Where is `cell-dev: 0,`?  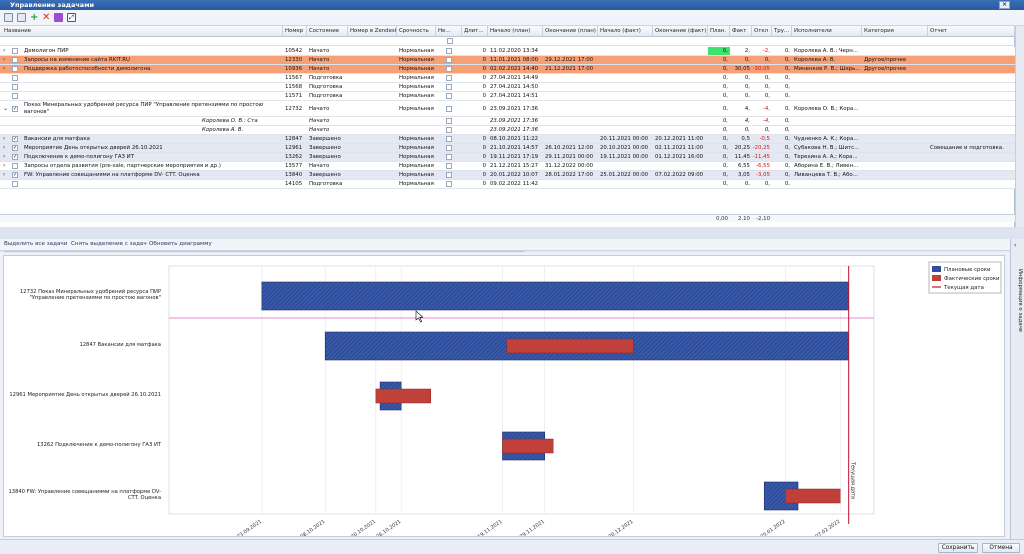 cell-dev: 0, is located at coordinates (767, 130).